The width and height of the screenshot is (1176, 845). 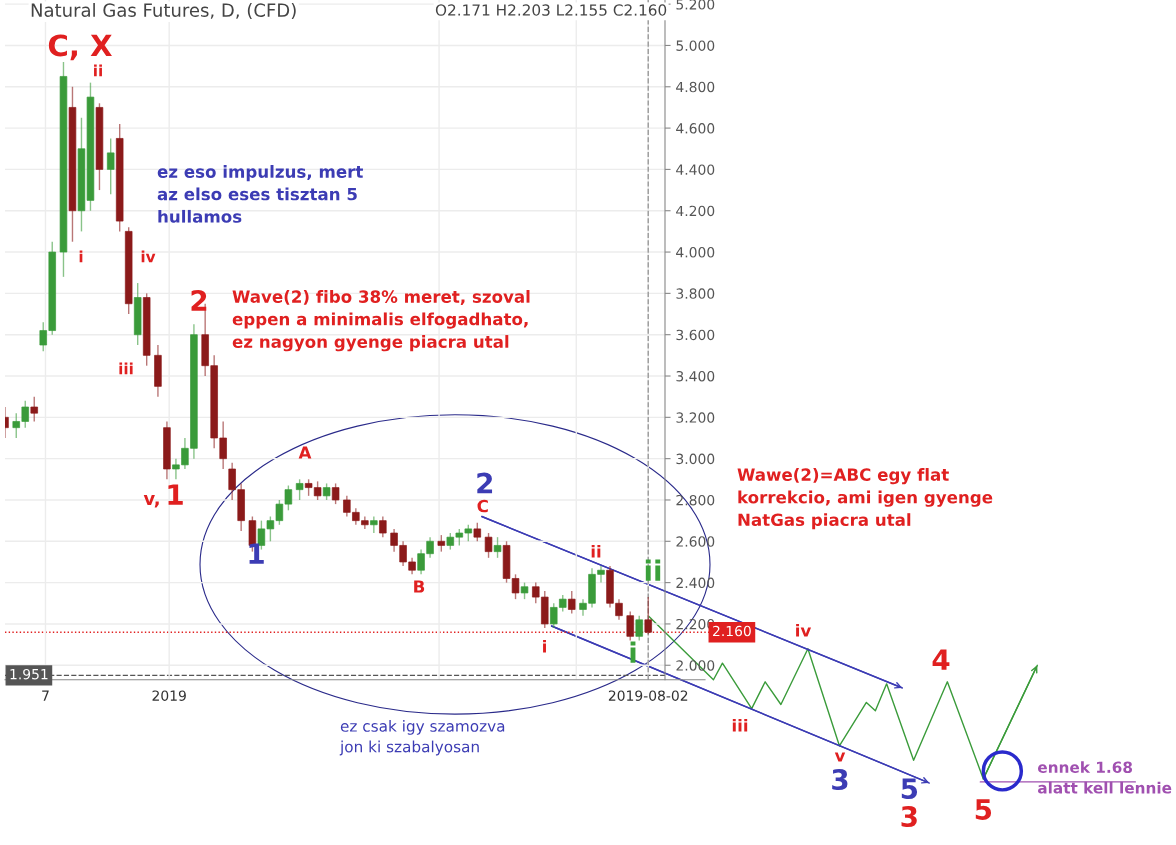 I want to click on annotation: C, so click(x=482, y=506).